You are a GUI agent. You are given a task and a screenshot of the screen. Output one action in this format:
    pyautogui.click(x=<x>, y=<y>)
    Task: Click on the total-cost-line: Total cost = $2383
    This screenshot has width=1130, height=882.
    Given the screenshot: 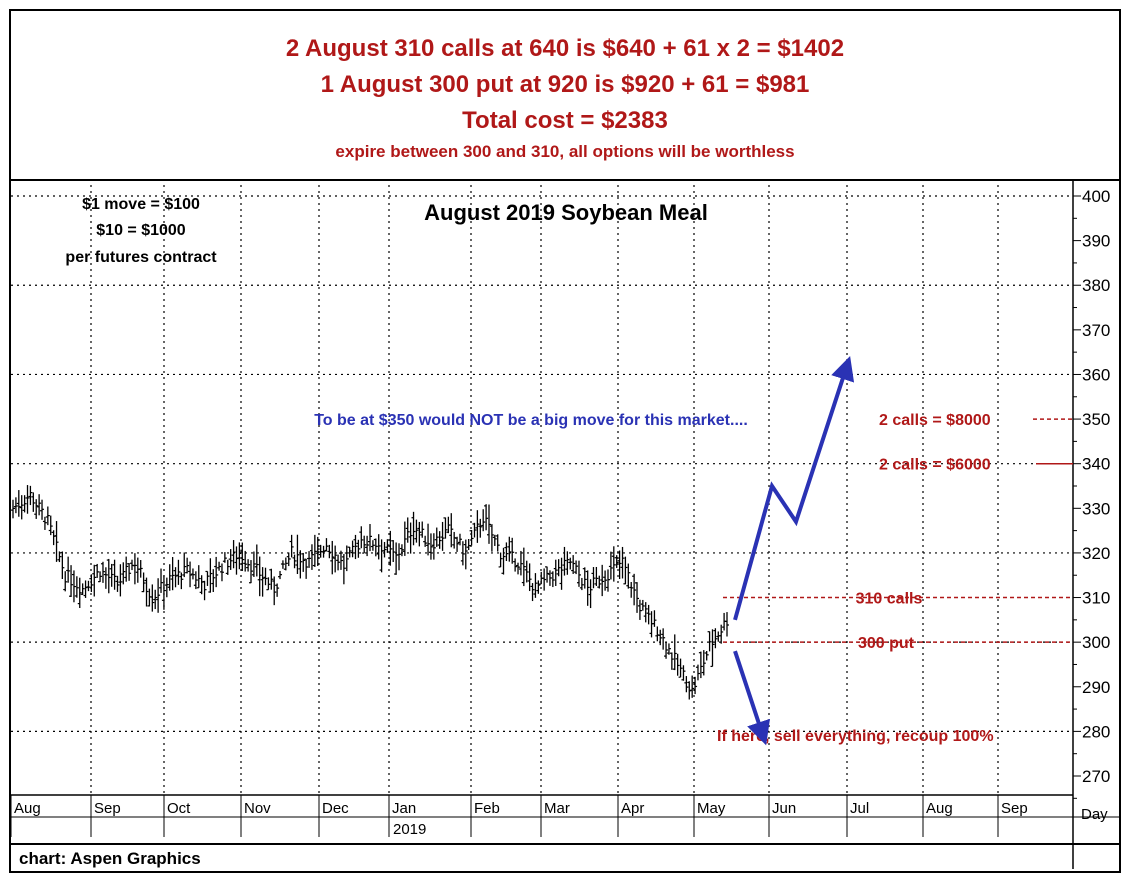 What is the action you would take?
    pyautogui.click(x=565, y=120)
    